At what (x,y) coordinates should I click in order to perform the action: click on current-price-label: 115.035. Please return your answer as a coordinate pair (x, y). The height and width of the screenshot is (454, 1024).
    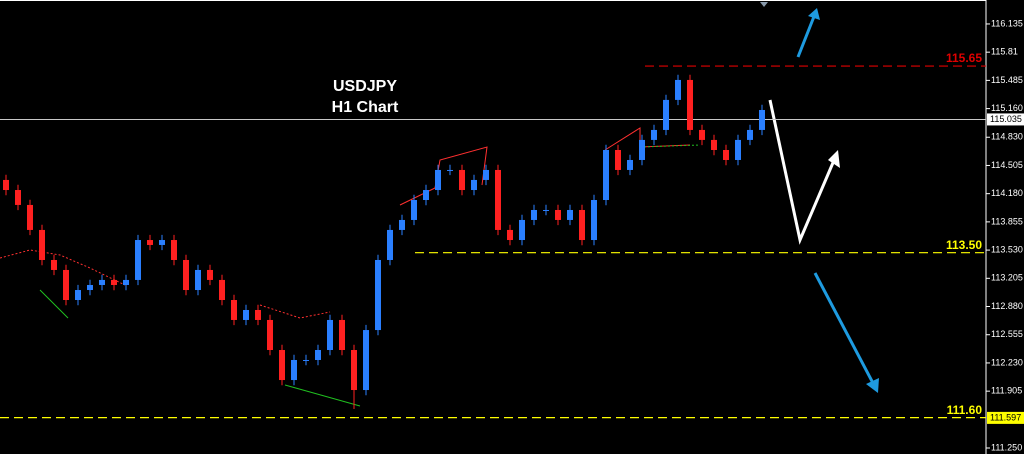
    Looking at the image, I should click on (1006, 119).